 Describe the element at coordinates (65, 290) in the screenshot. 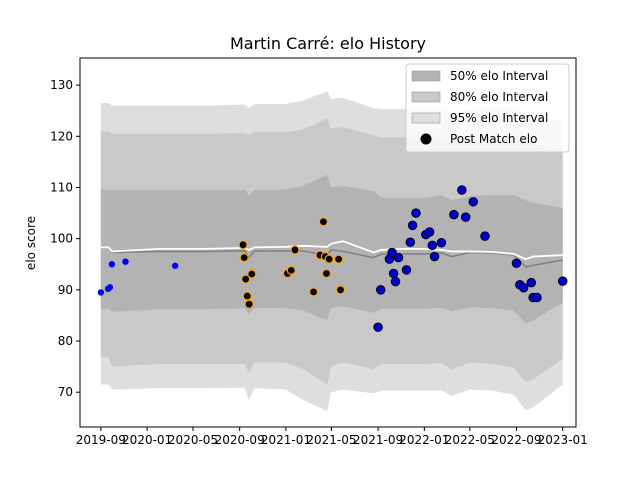

I see `y-tick-label: 90` at that location.